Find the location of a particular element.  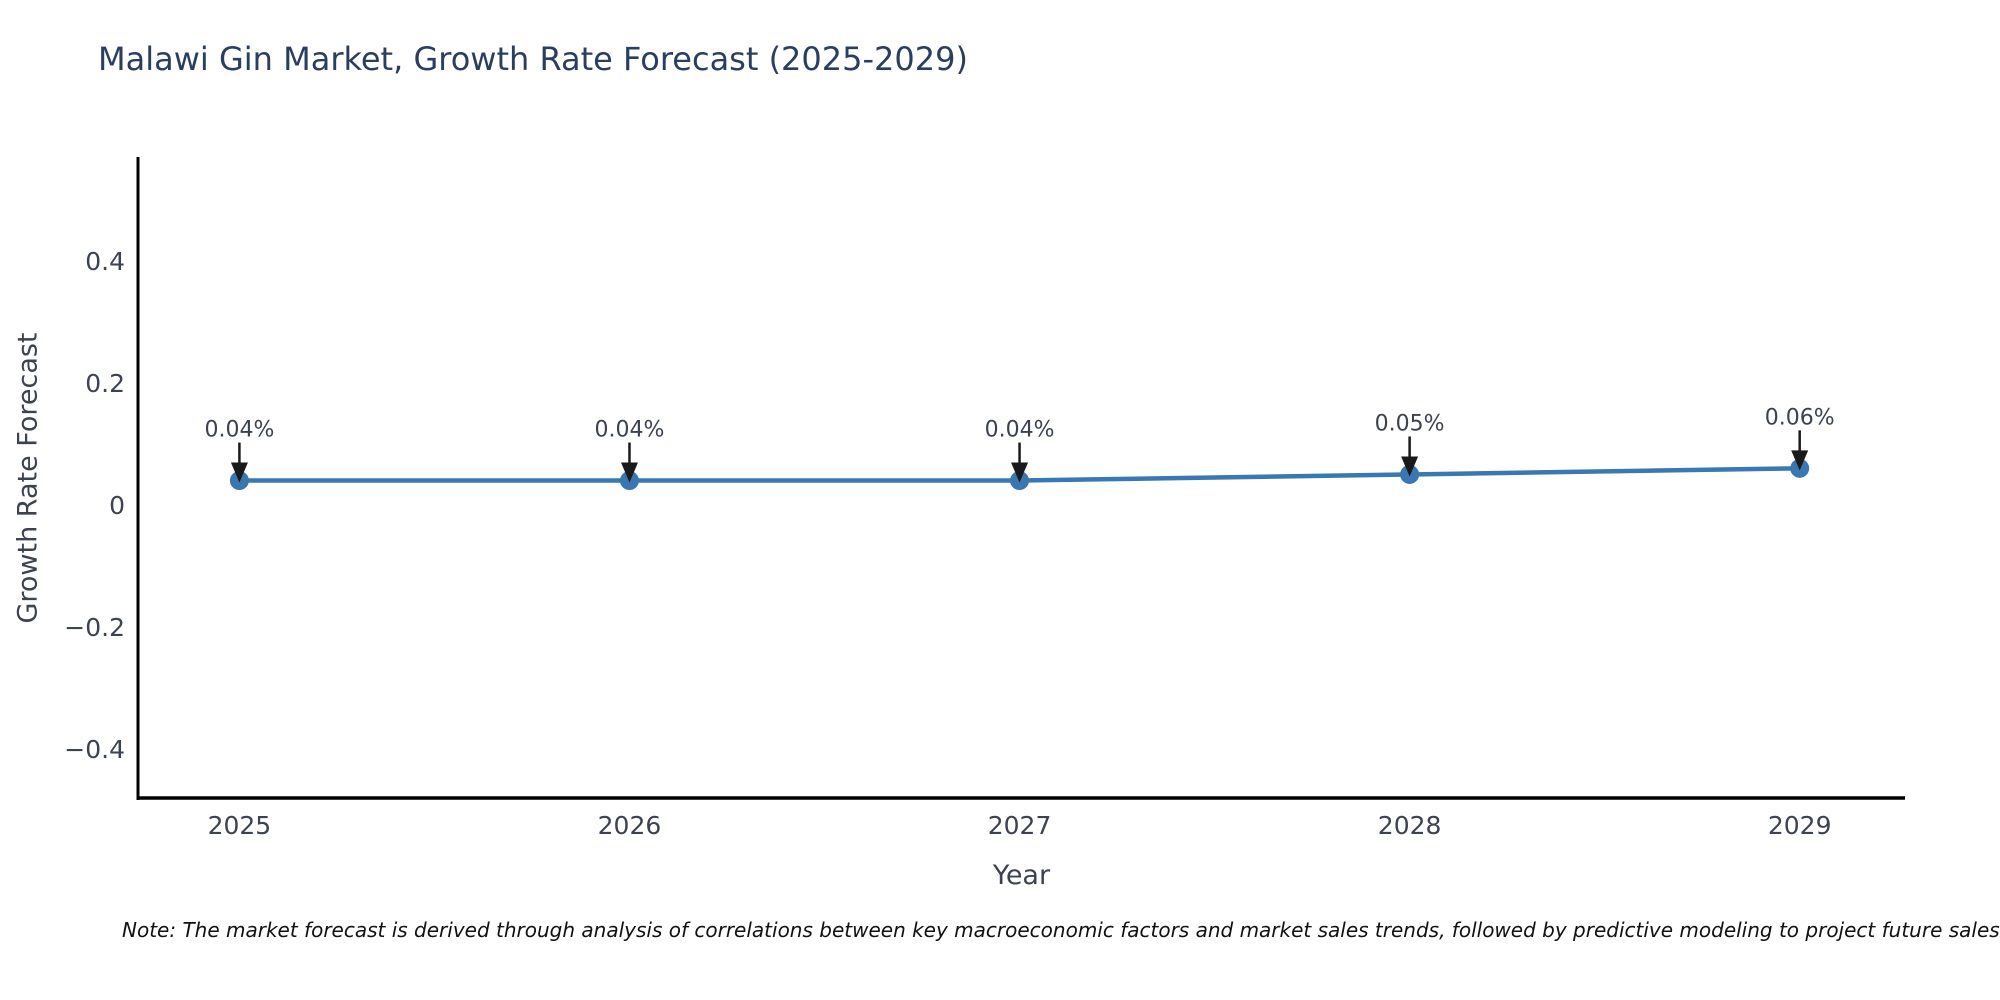

x-tick-label: 2029 is located at coordinates (1800, 825).